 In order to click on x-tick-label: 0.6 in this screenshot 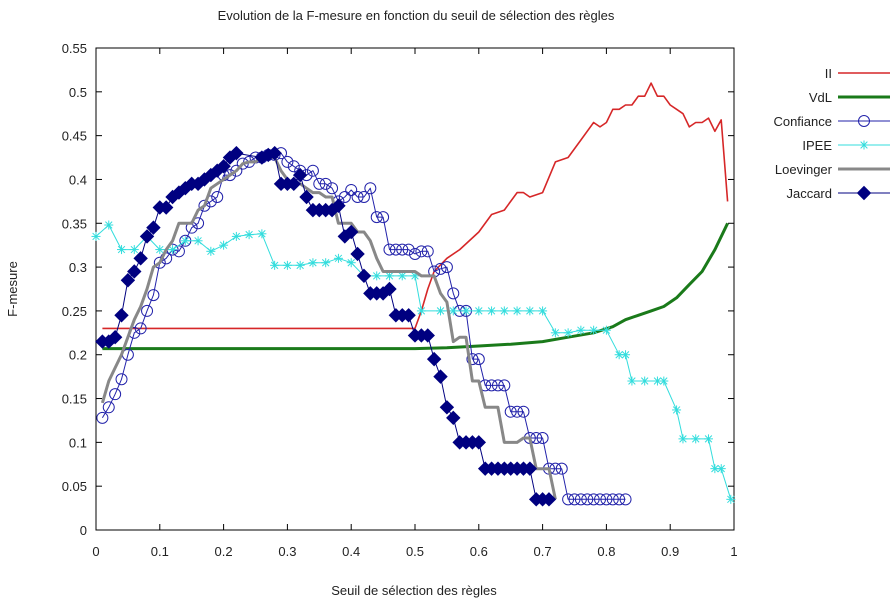, I will do `click(479, 551)`.